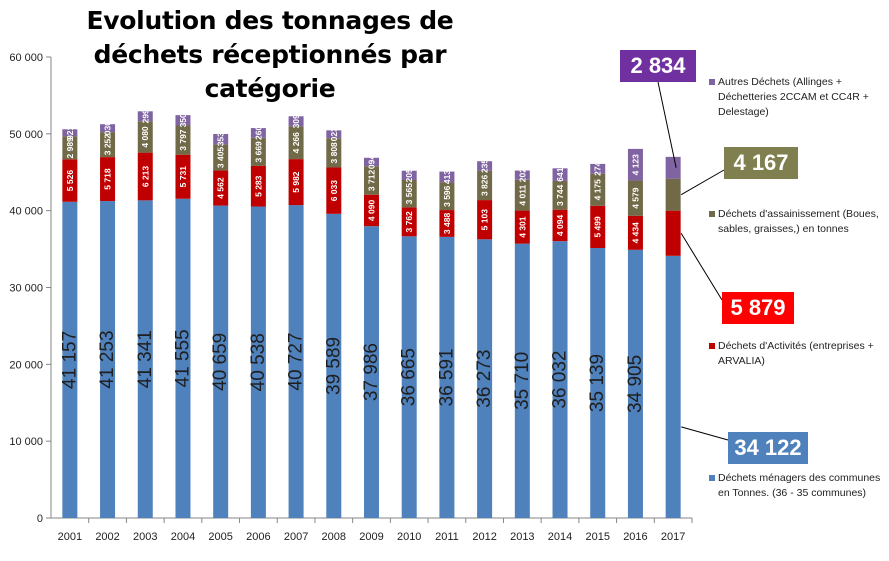 This screenshot has width=889, height=561. Describe the element at coordinates (597, 537) in the screenshot. I see `x-tick-label: 2015` at that location.